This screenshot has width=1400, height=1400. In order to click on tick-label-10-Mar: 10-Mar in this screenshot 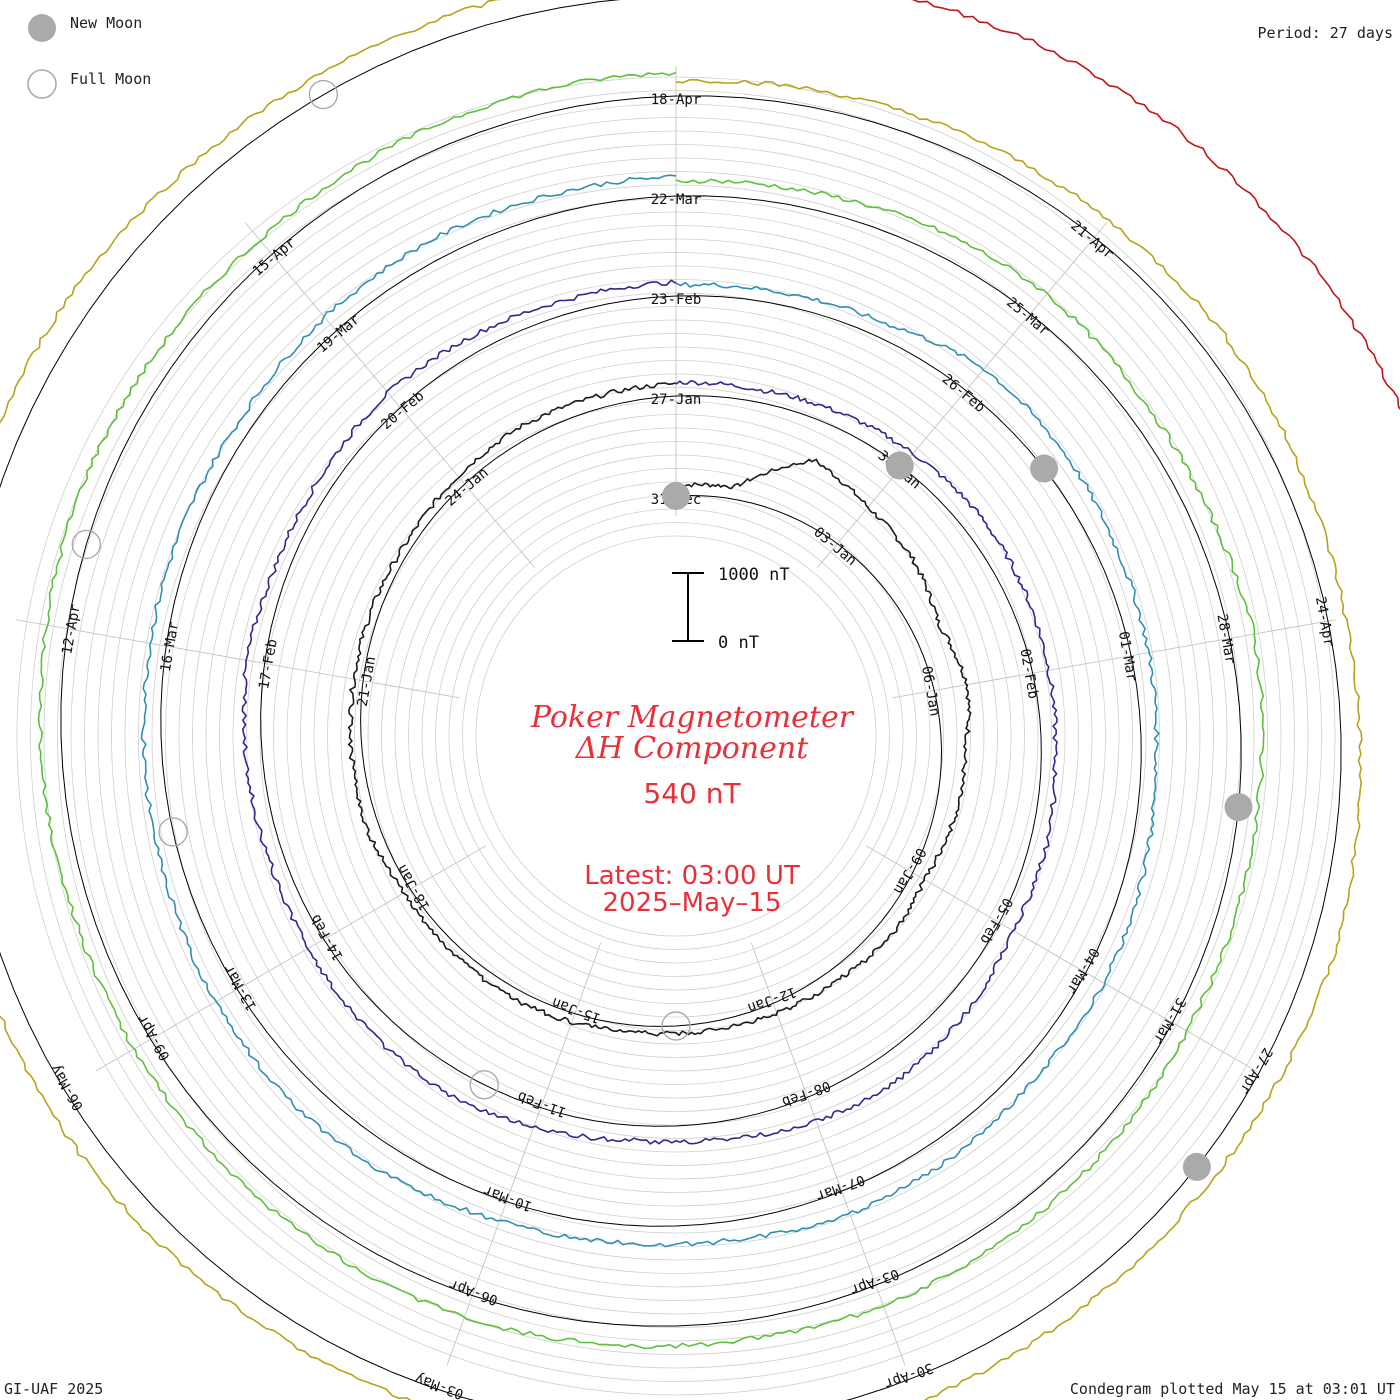, I will do `click(507, 1198)`.